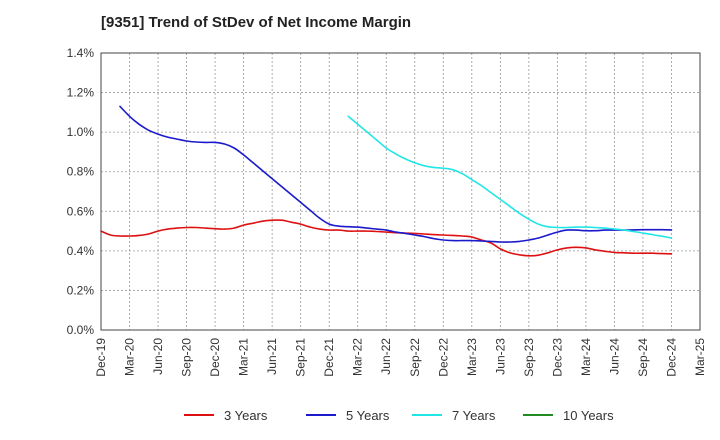  I want to click on x-tick-label: Jun-23, so click(500, 356).